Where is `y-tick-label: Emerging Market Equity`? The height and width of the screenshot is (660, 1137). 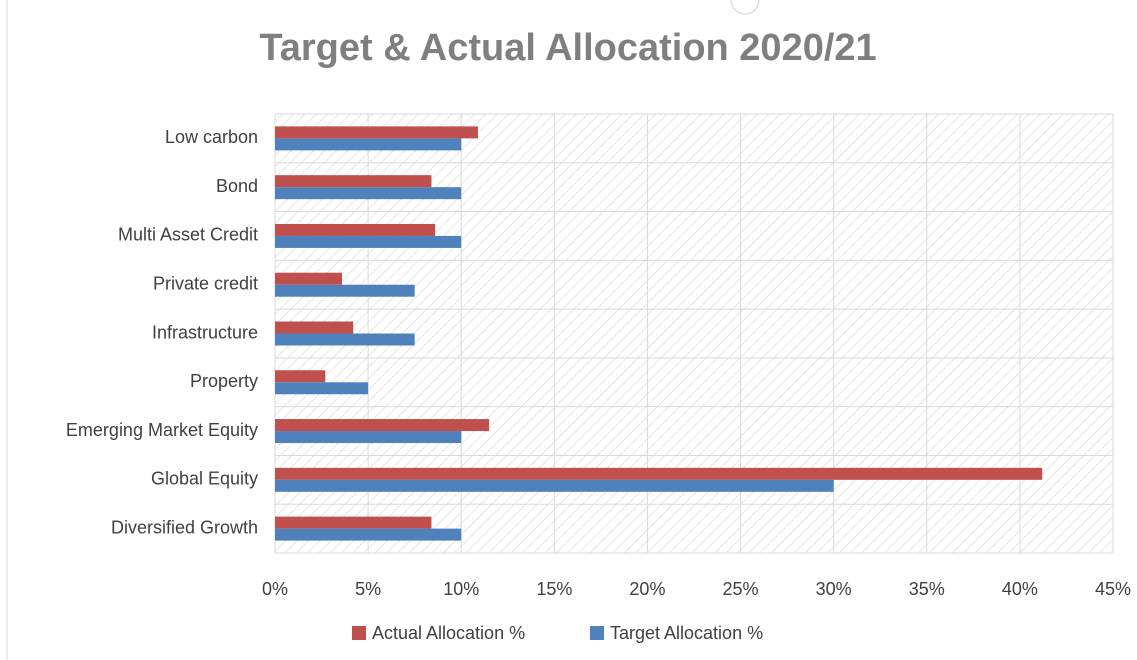 y-tick-label: Emerging Market Equity is located at coordinates (162, 430).